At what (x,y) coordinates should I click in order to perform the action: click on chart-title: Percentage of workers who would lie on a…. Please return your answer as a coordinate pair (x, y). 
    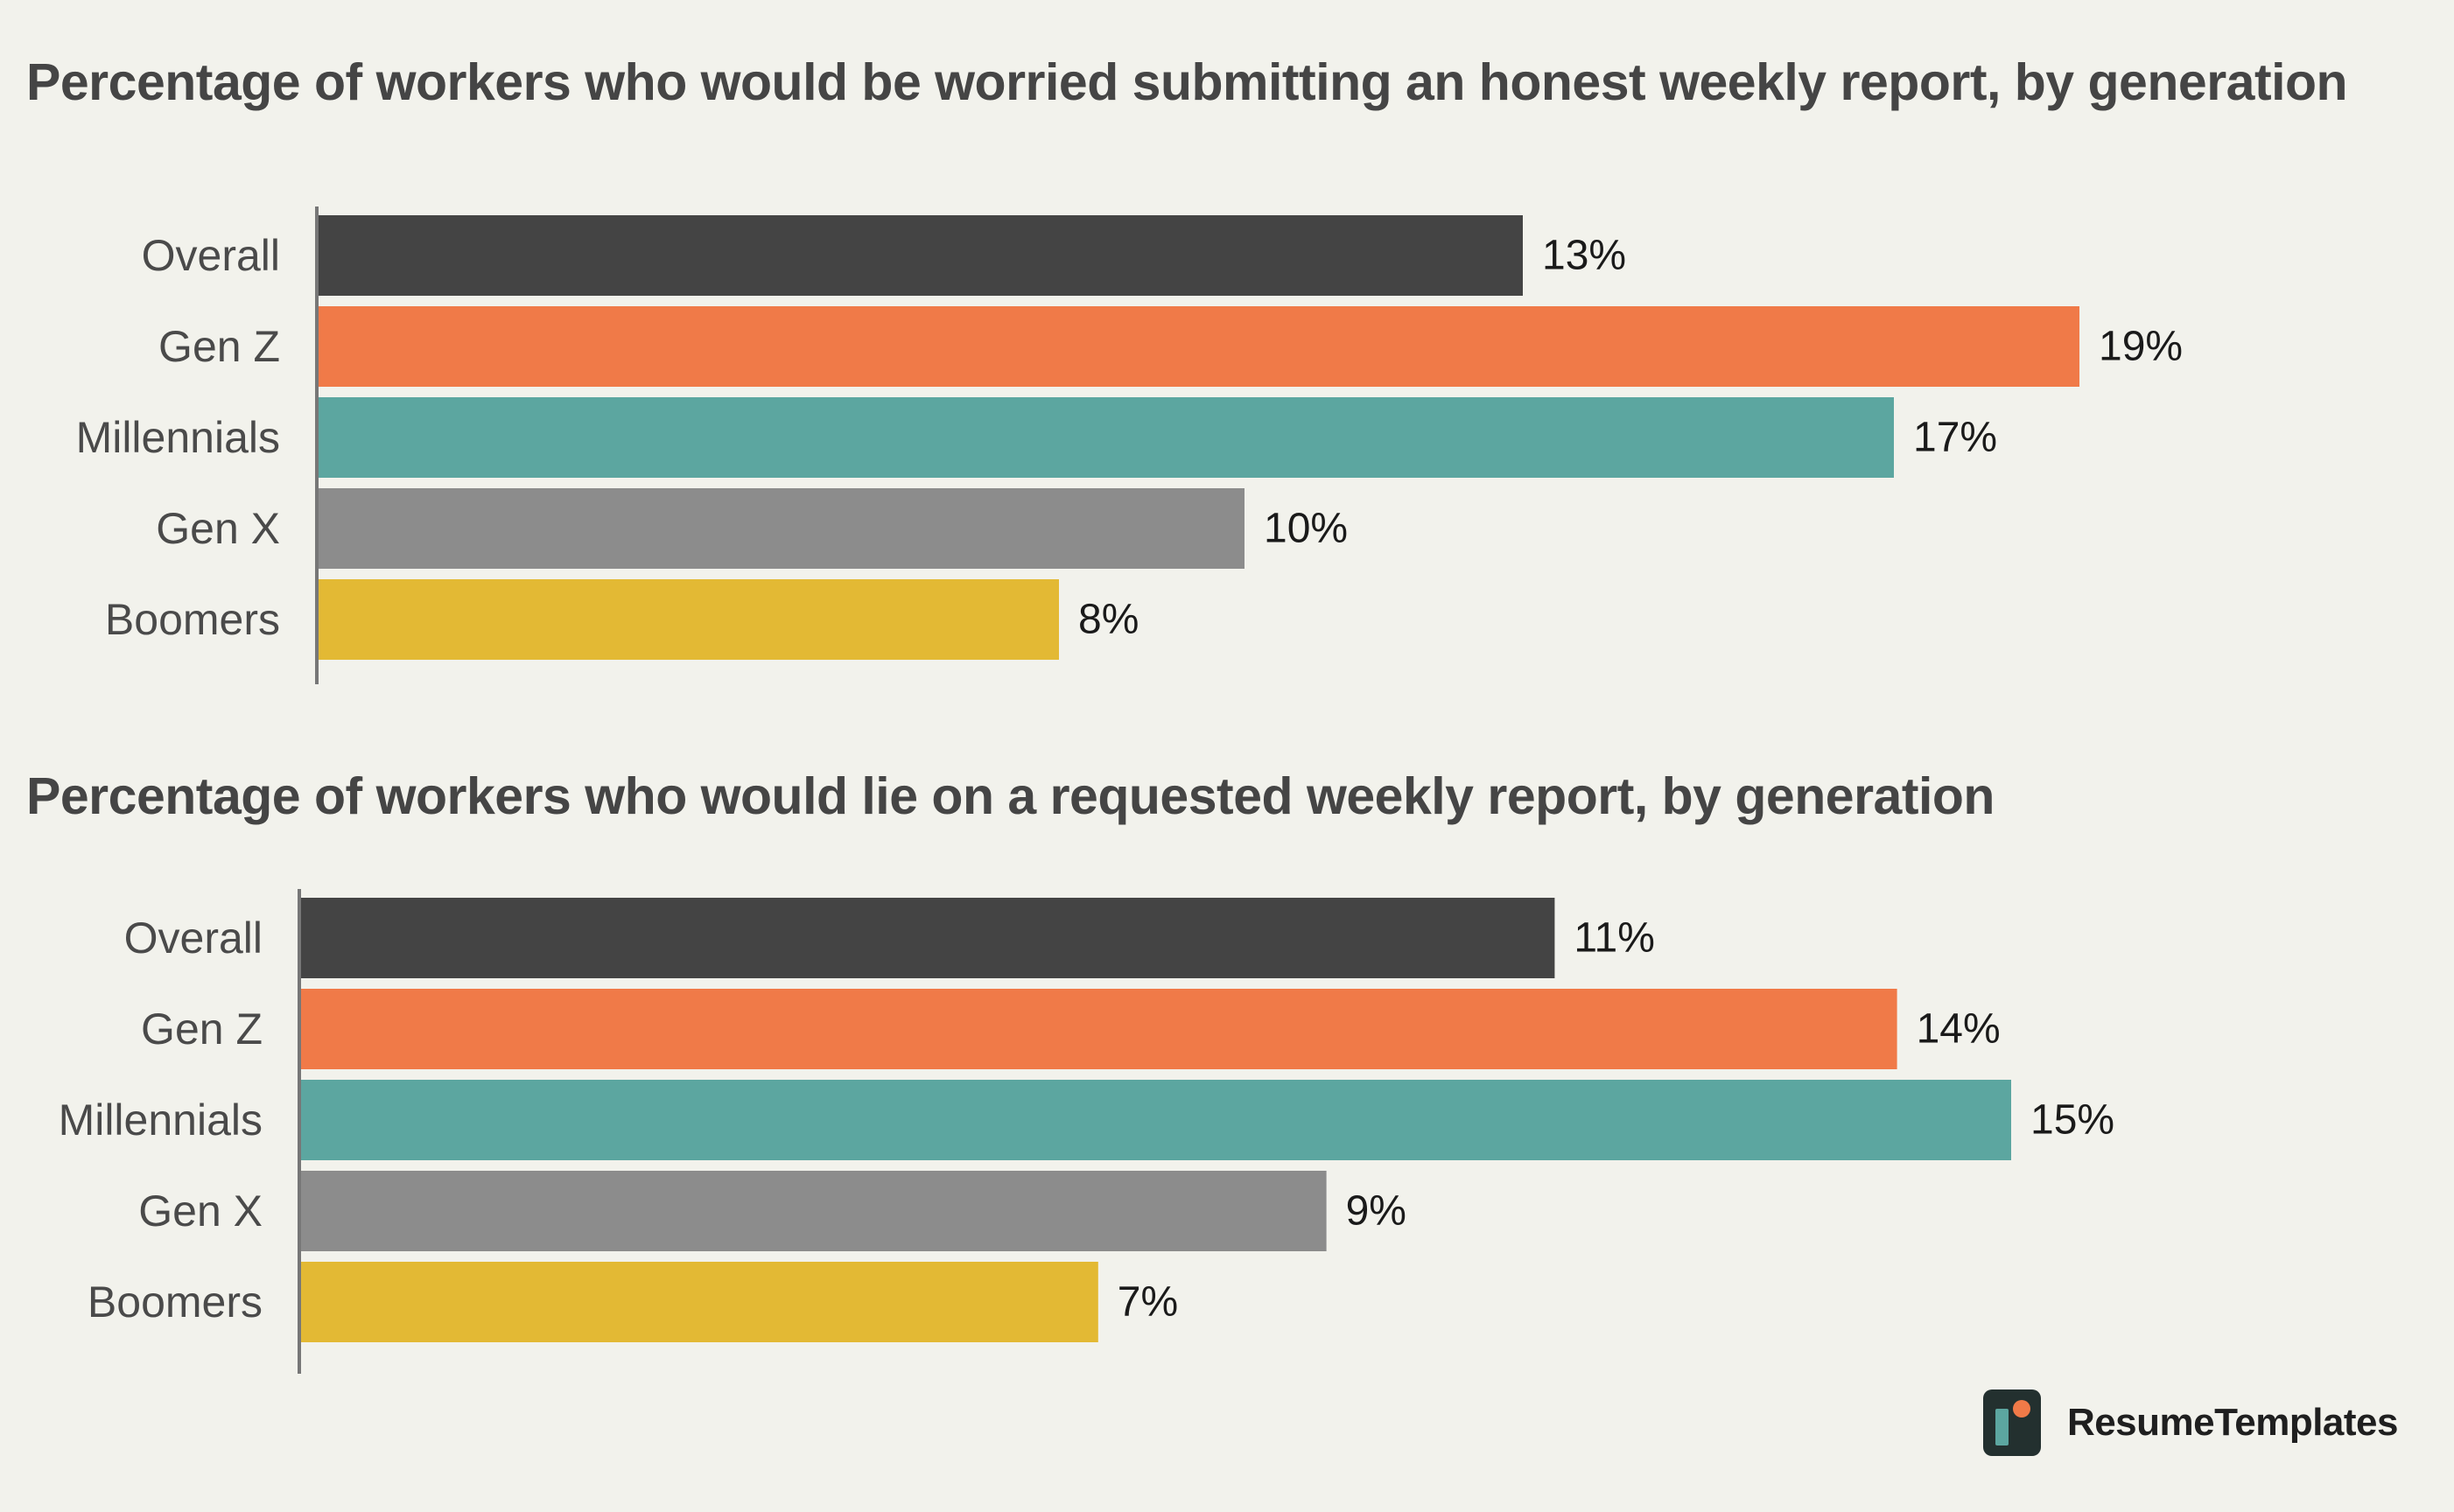
    Looking at the image, I should click on (1010, 796).